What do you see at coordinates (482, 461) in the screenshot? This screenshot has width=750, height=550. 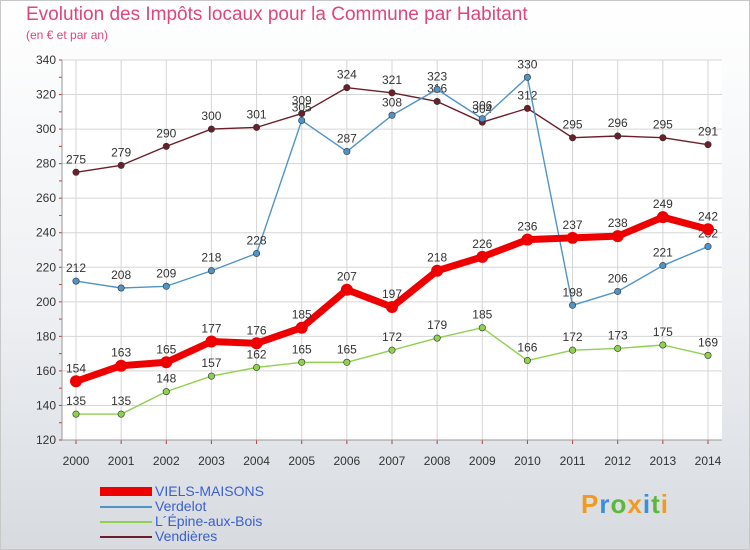 I see `x-tick-label-2009: 2009` at bounding box center [482, 461].